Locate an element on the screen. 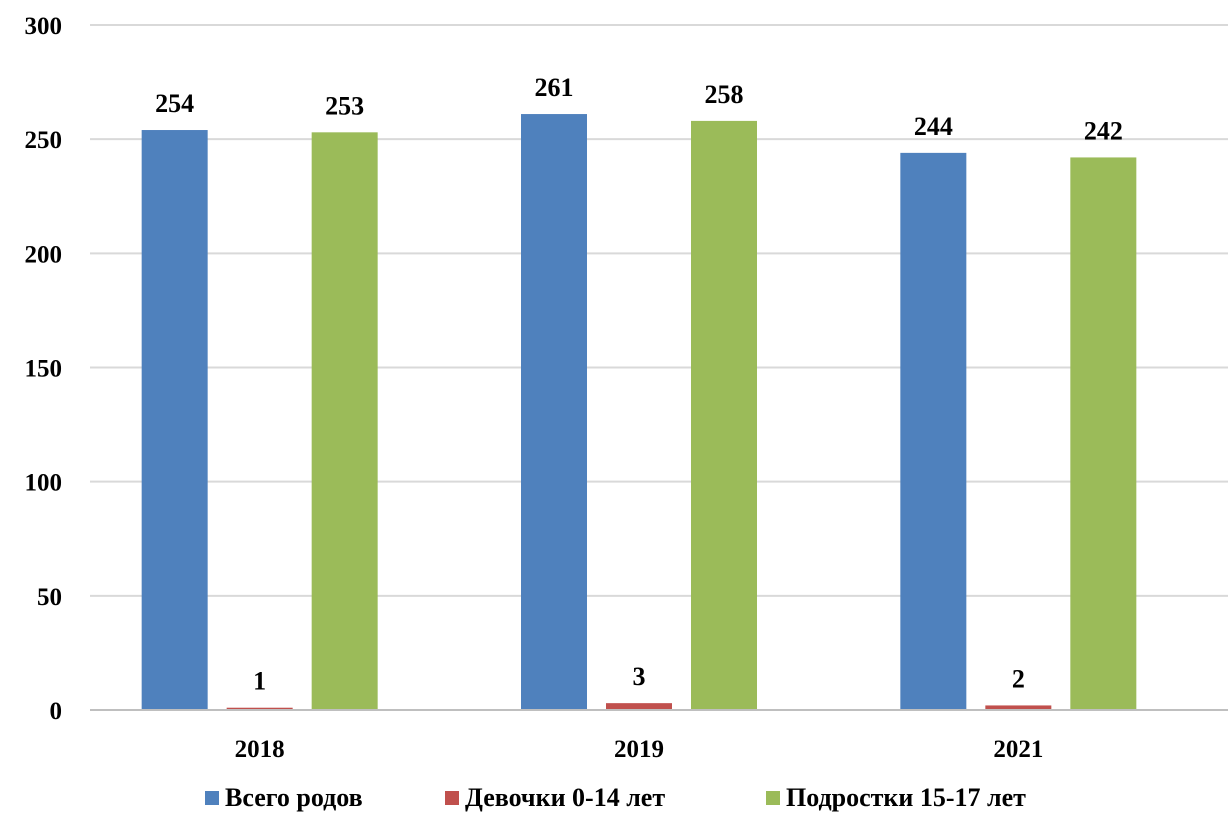  data-label: 258 is located at coordinates (724, 94).